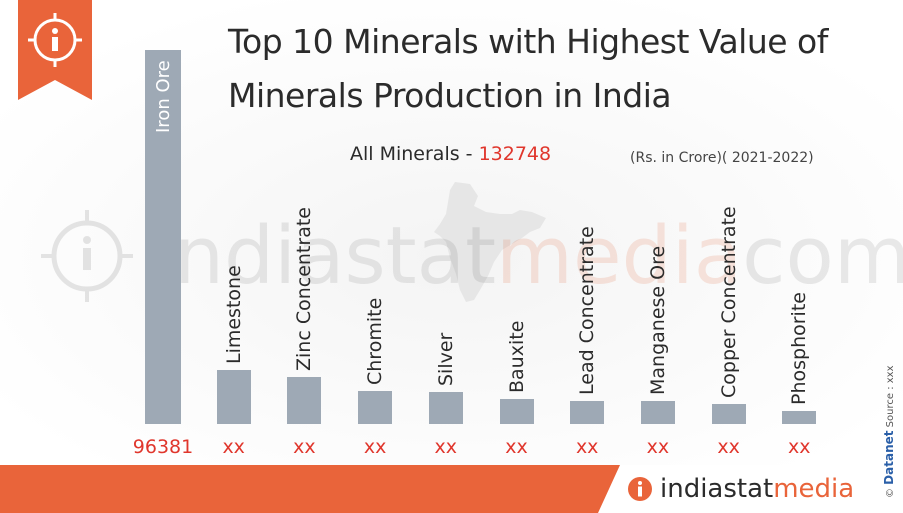 The height and width of the screenshot is (513, 903). Describe the element at coordinates (163, 237) in the screenshot. I see `bar-iron-ore` at that location.